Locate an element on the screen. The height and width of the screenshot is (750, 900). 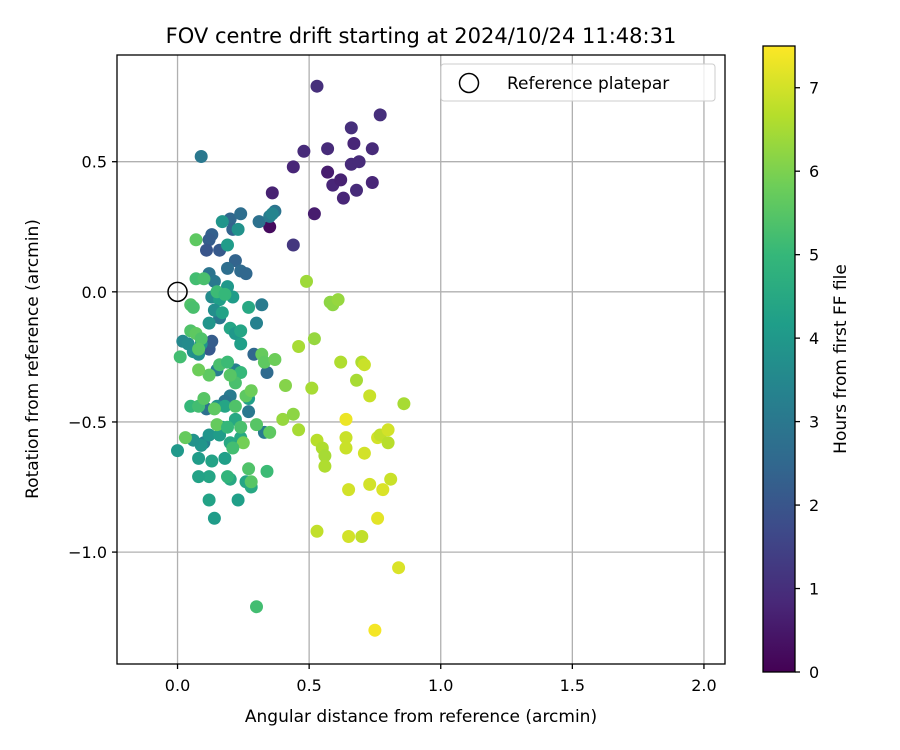
y-tick-label: −1.0 is located at coordinates (87, 552).